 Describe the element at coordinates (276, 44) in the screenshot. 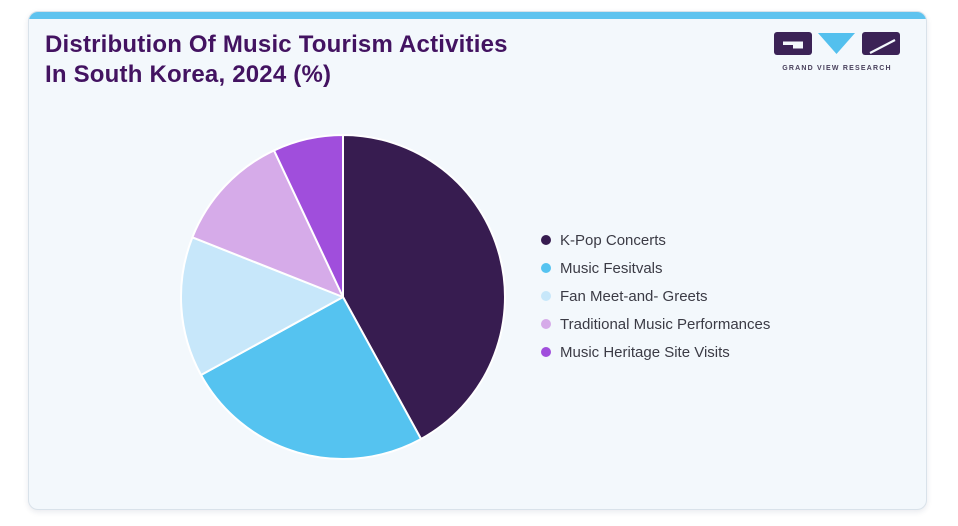

I see `chart-title-line1: Distribution Of Music Tourism Activities` at that location.